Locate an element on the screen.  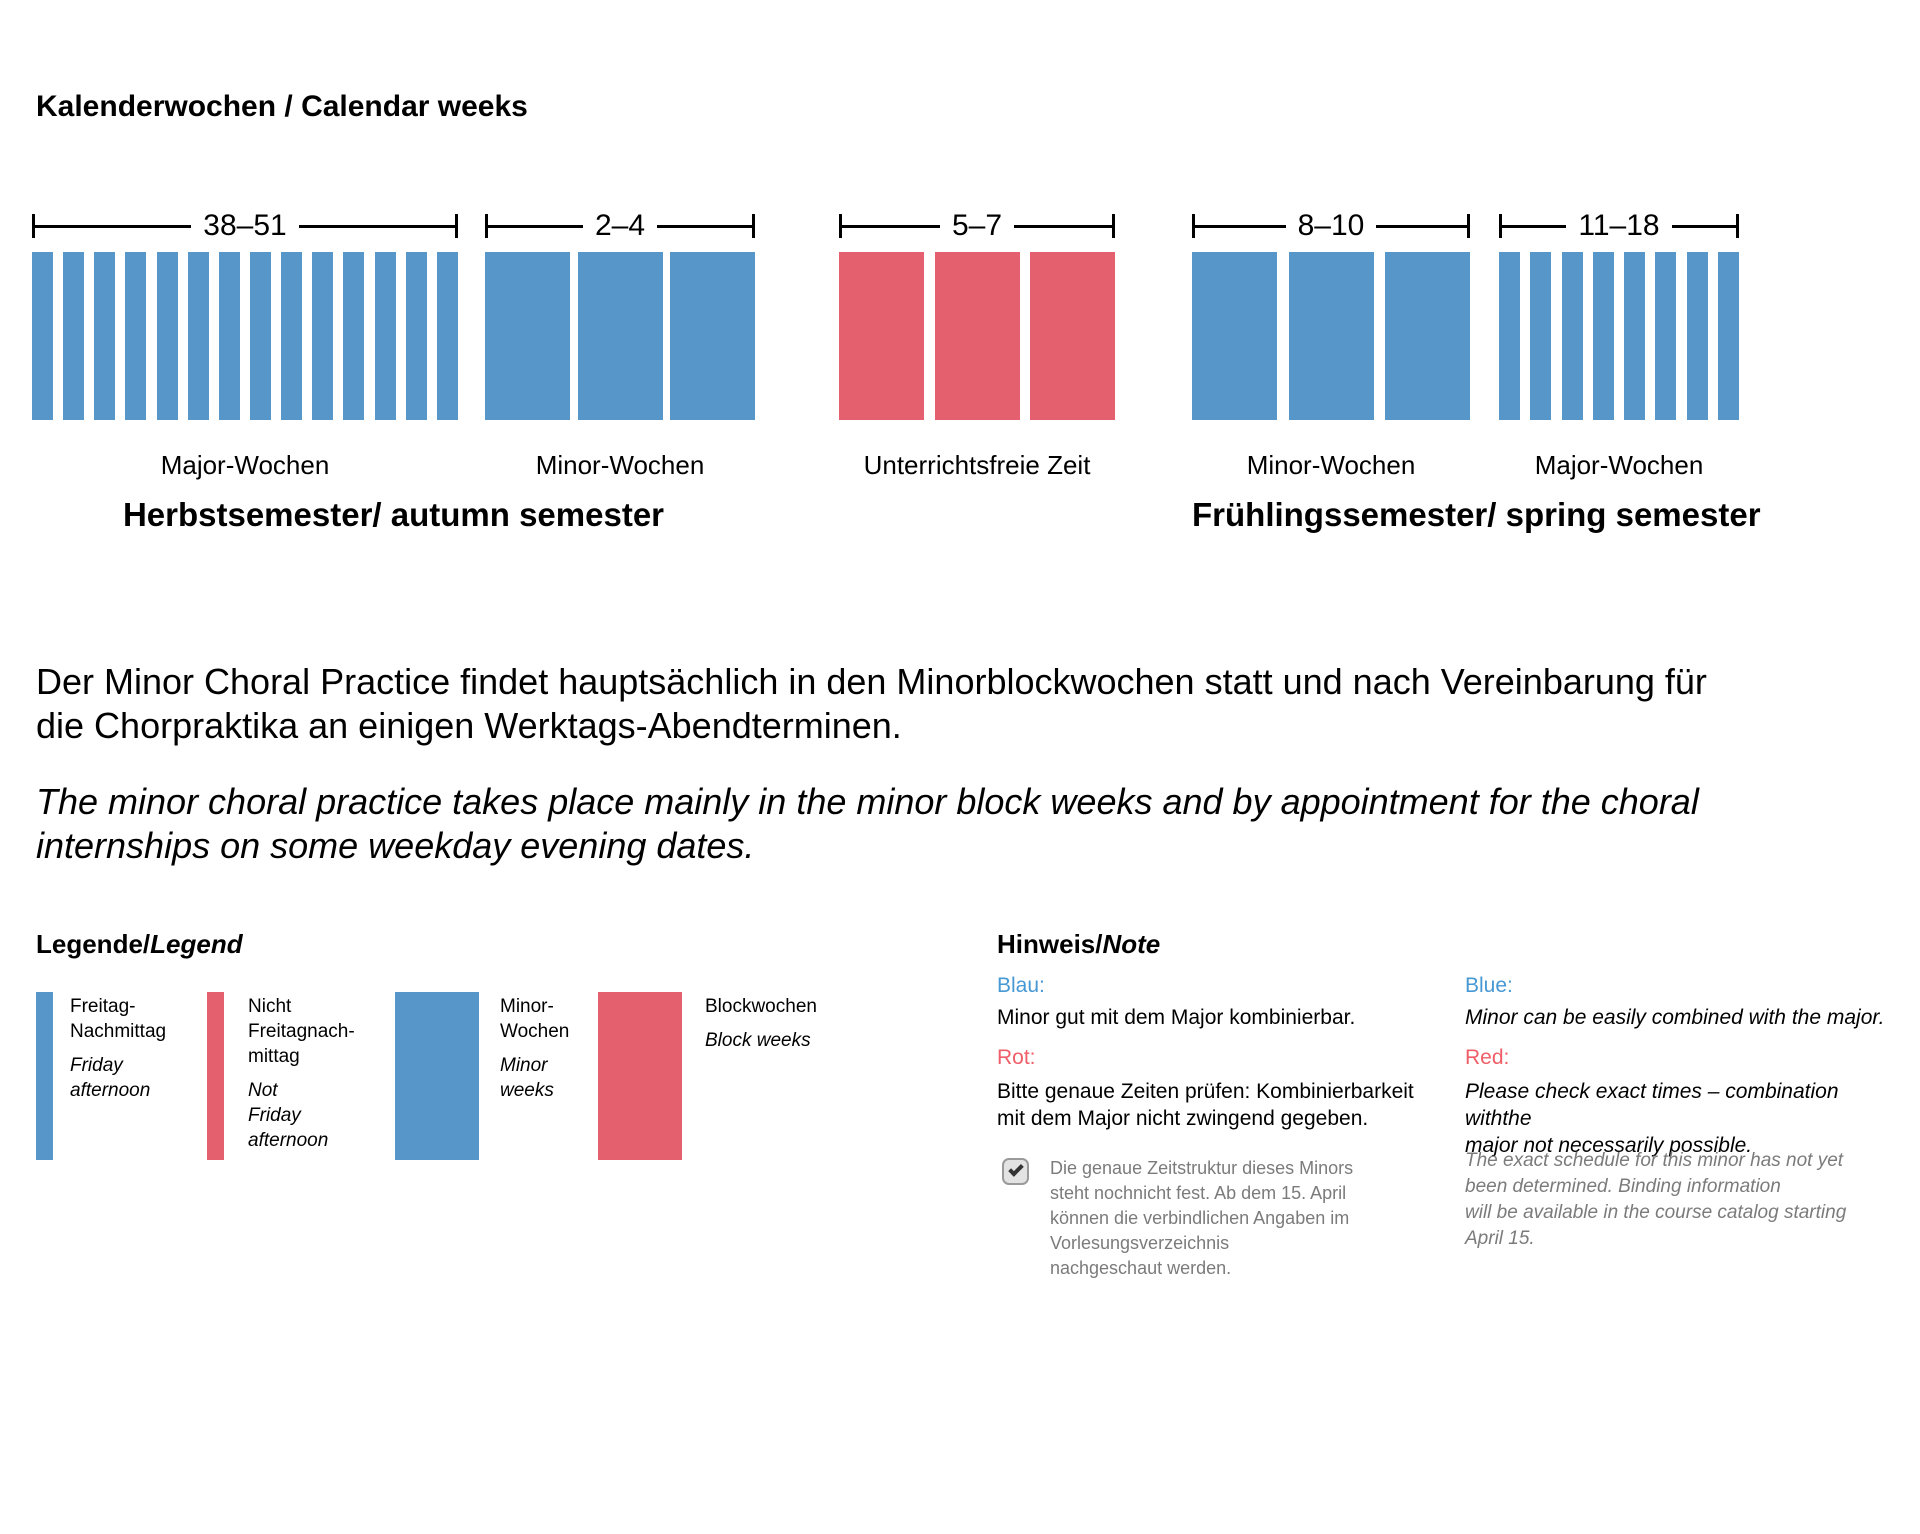
schedule-undetermined-checkbox is located at coordinates (1015, 1171).